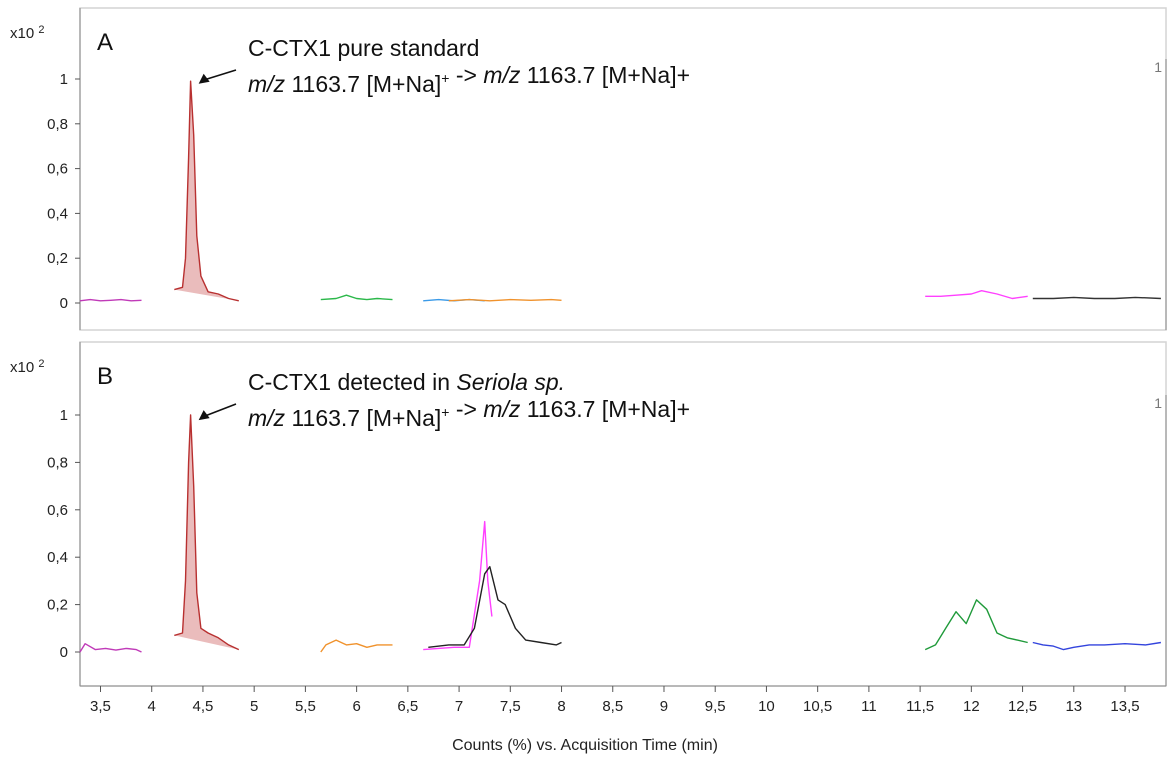 The width and height of the screenshot is (1170, 757). What do you see at coordinates (356, 706) in the screenshot?
I see `x-tick-label: 6` at bounding box center [356, 706].